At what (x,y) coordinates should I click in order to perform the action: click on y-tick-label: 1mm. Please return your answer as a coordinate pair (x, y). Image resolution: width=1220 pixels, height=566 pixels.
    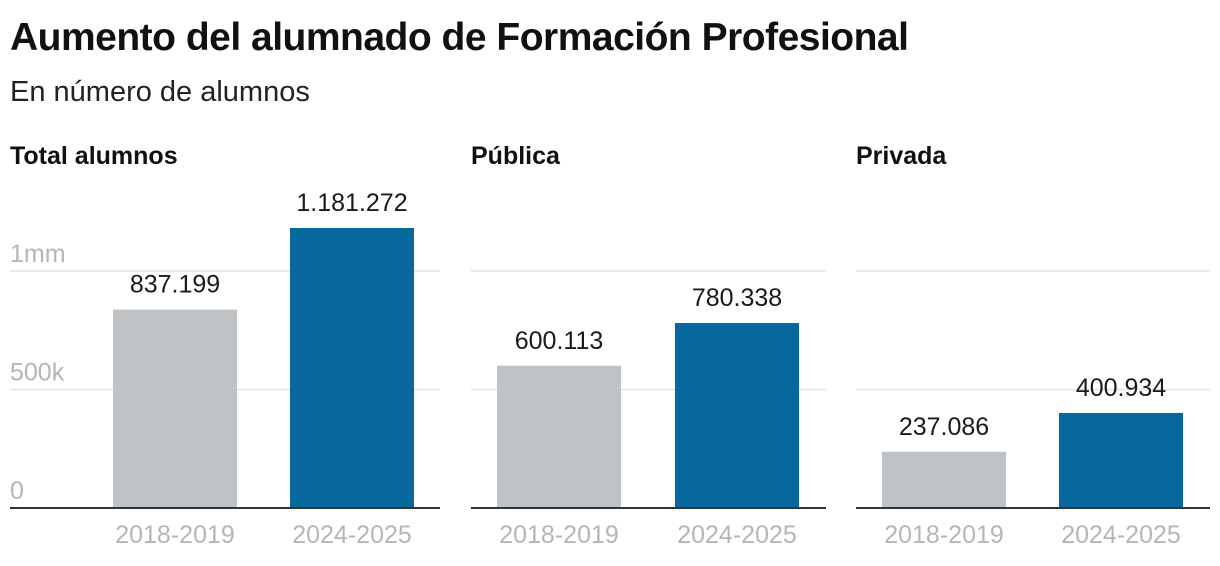
    Looking at the image, I should click on (38, 254).